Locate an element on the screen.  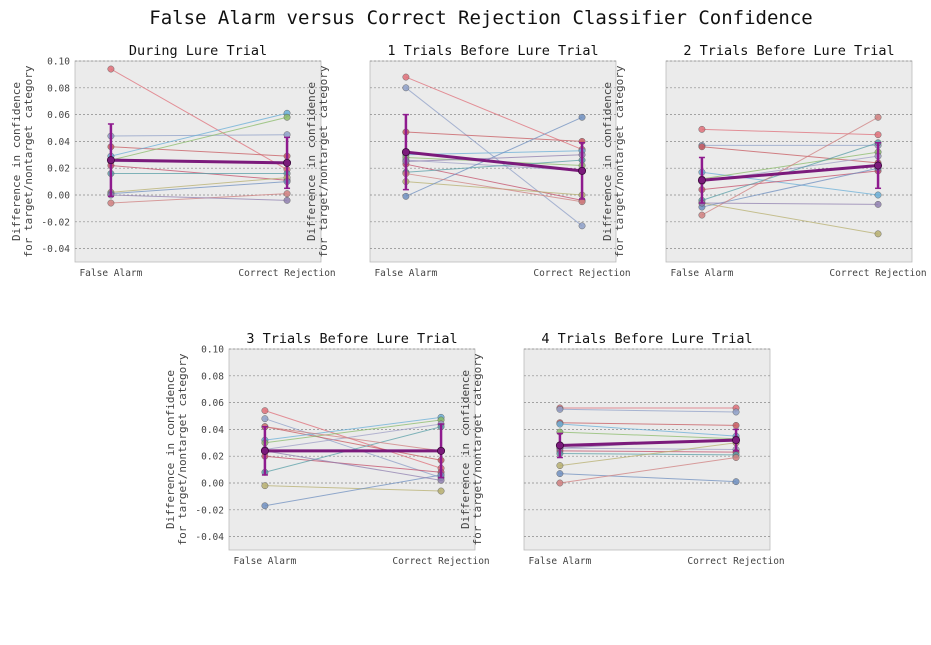
panel-title: 2 Trials Before Lure Trial is located at coordinates (788, 51).